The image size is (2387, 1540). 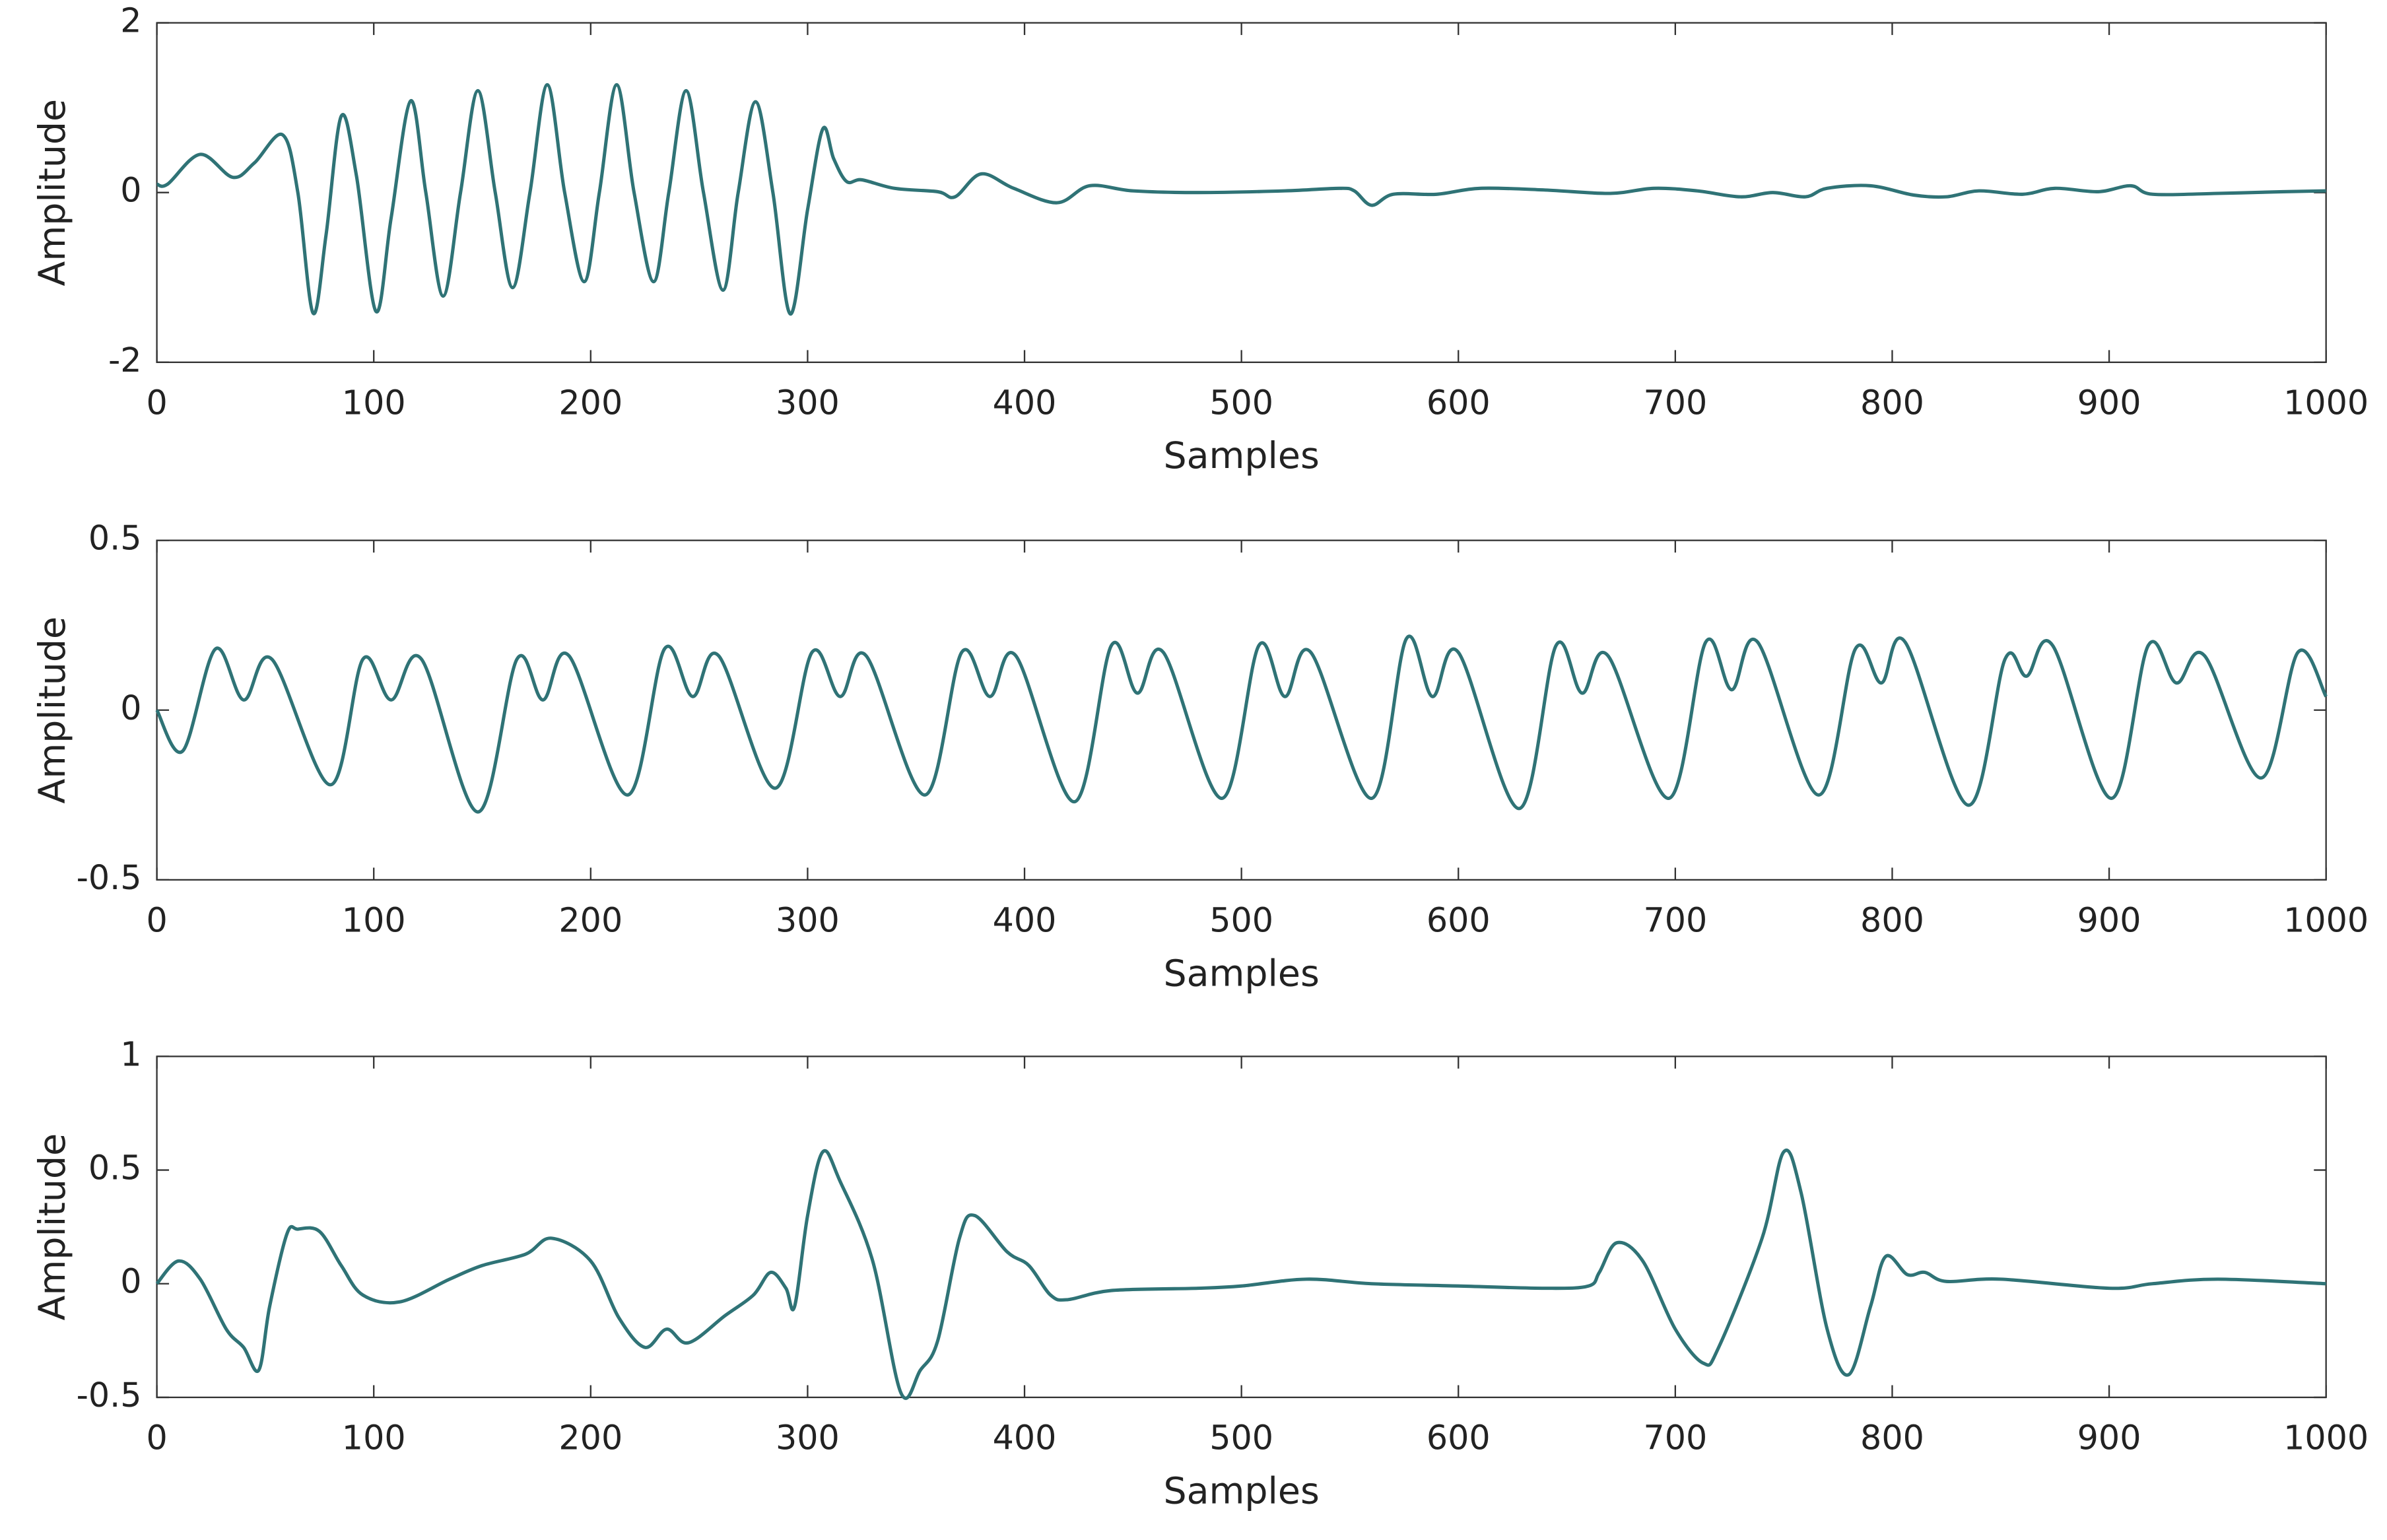 I want to click on y-tick-label: 1, so click(x=130, y=1053).